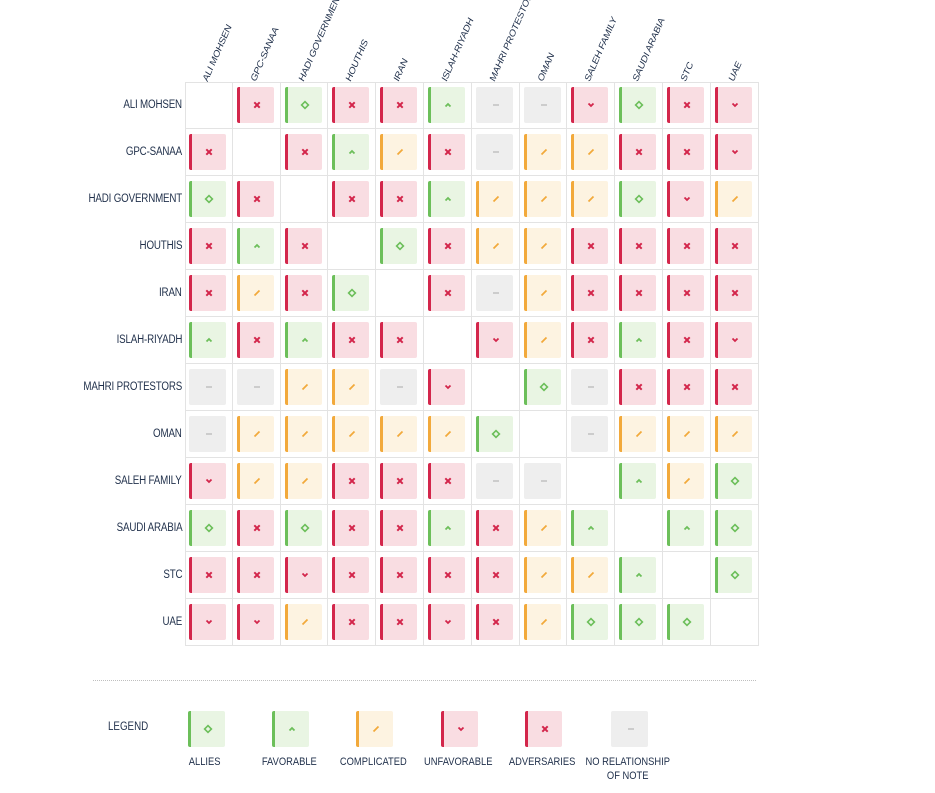 The width and height of the screenshot is (935, 793). Describe the element at coordinates (735, 71) in the screenshot. I see `column-header: UAE` at that location.